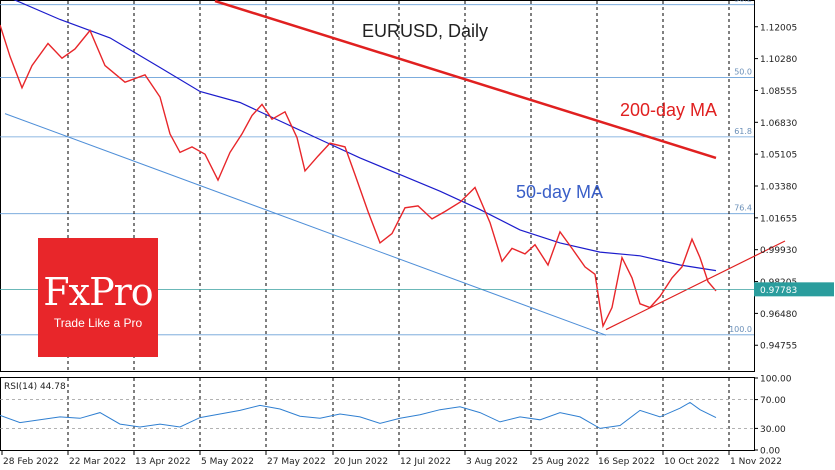 The width and height of the screenshot is (835, 470). What do you see at coordinates (425, 462) in the screenshot?
I see `date-tick-label: 12 Jul 2022` at bounding box center [425, 462].